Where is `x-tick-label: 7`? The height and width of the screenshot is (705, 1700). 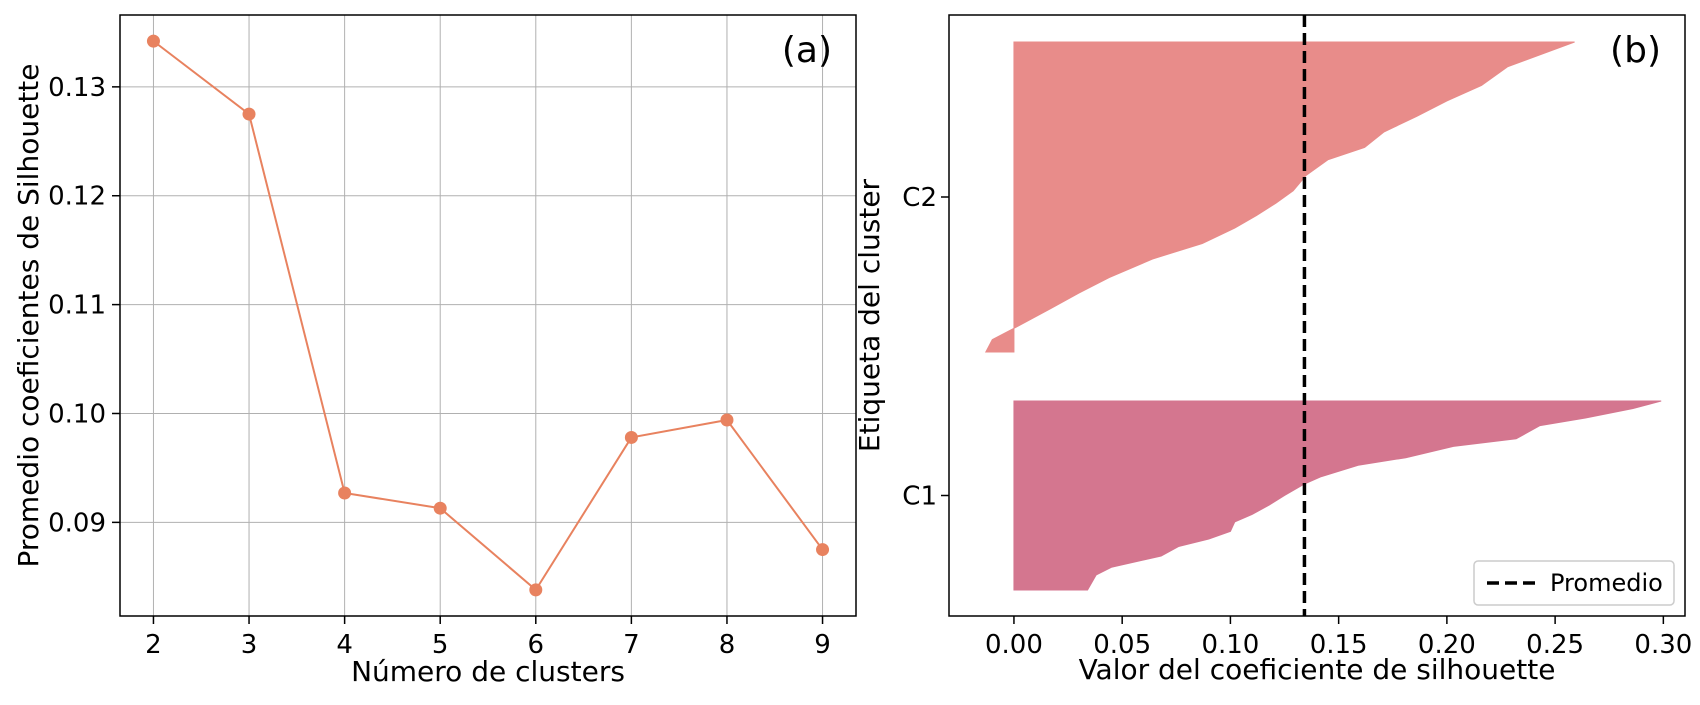 x-tick-label: 7 is located at coordinates (631, 645).